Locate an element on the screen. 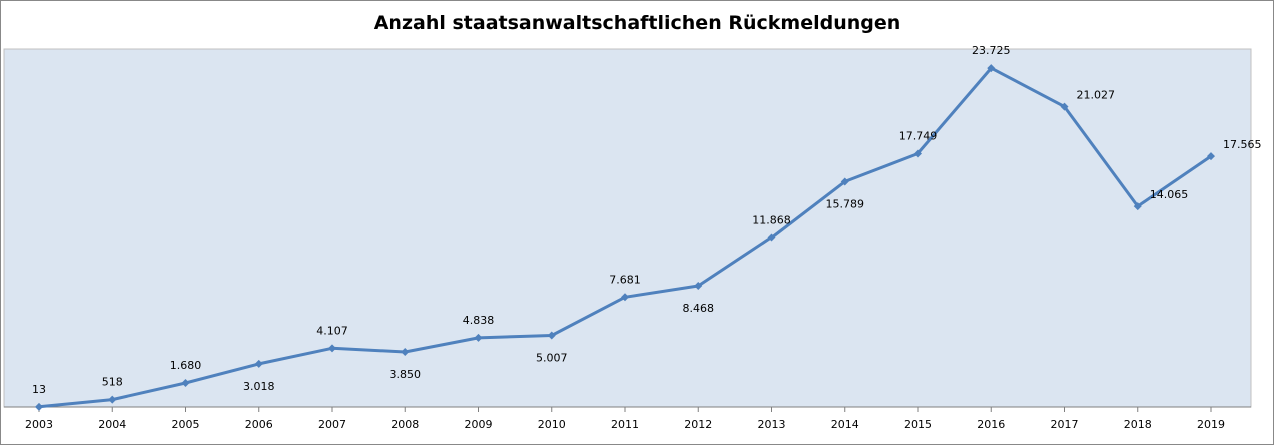 This screenshot has height=445, width=1274. data-marker-2009 is located at coordinates (478, 337).